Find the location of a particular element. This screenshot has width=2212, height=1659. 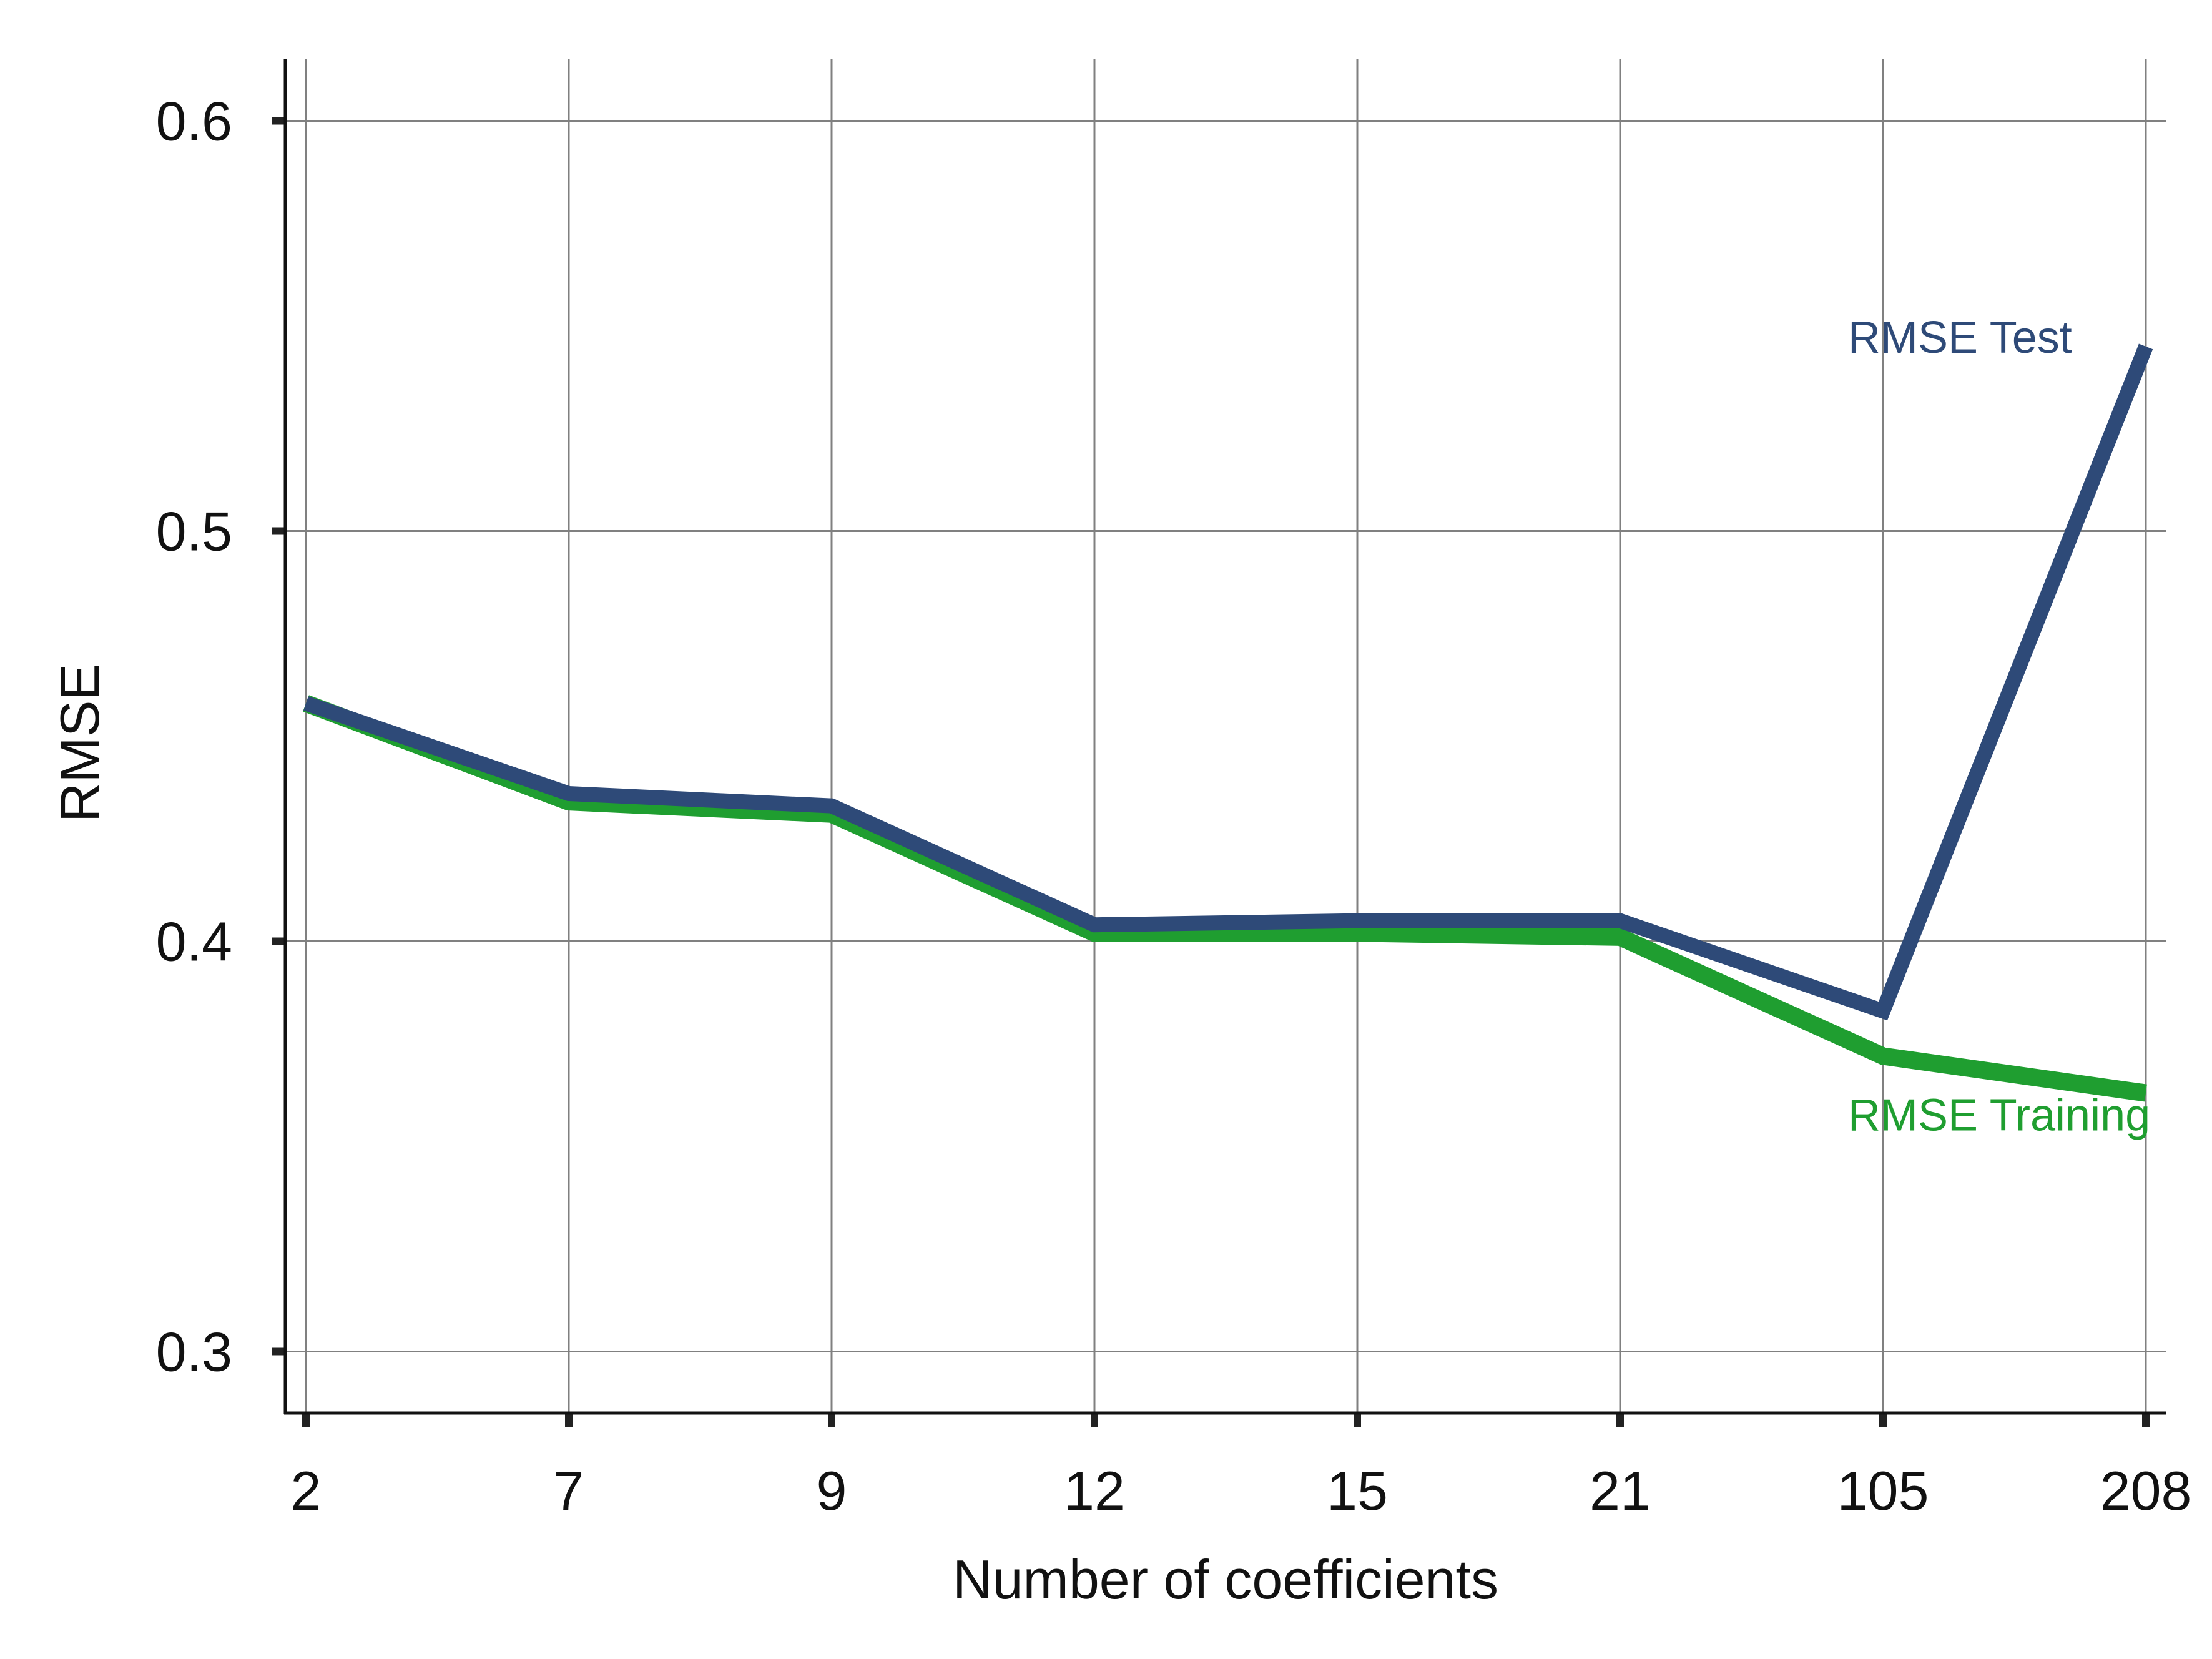

x-tick-label: 12 is located at coordinates (1094, 1491).